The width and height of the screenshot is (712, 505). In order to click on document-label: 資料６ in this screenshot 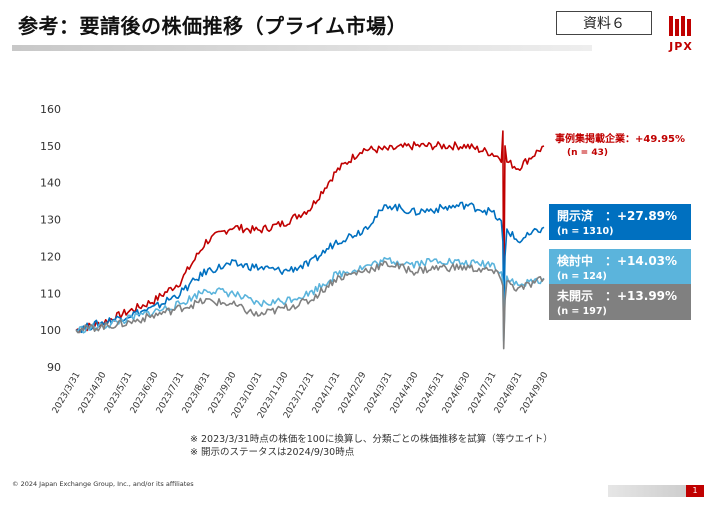, I will do `click(604, 23)`.